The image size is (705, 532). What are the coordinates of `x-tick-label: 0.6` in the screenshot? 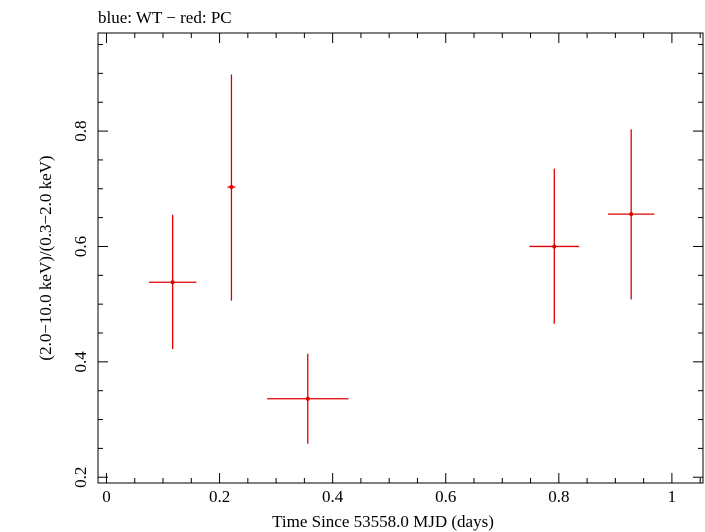 It's located at (445, 496).